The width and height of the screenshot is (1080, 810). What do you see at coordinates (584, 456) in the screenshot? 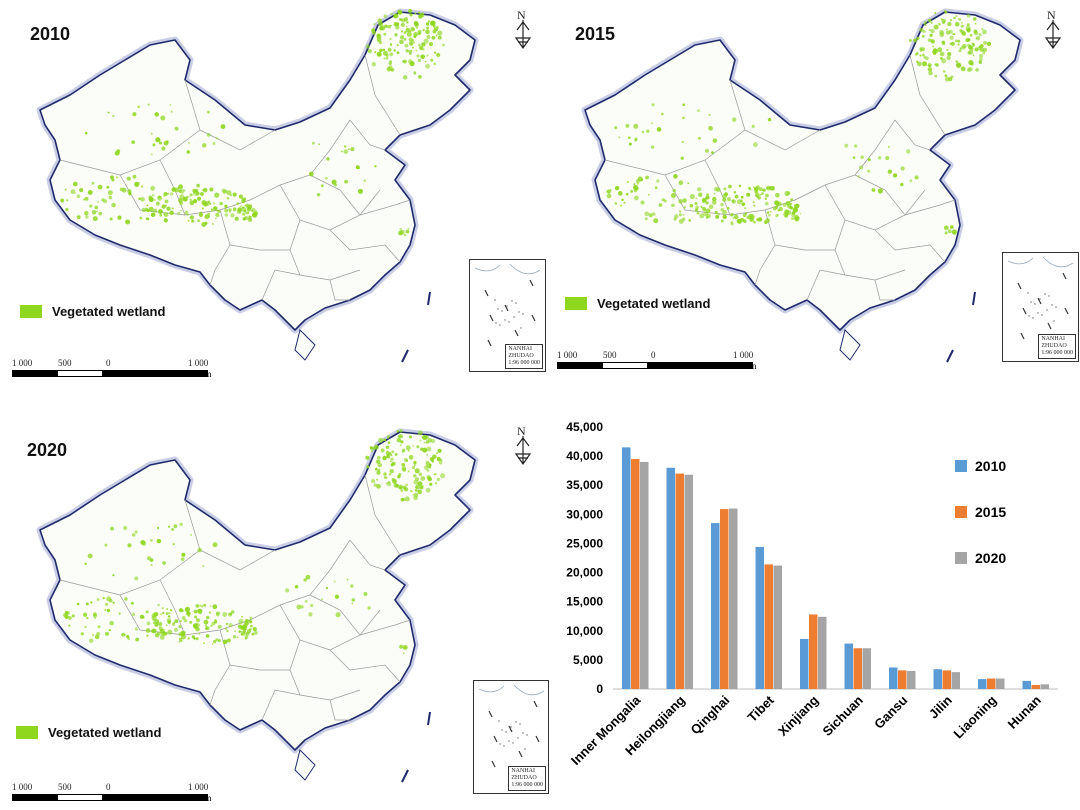
I see `y-tick-label: 40,000` at bounding box center [584, 456].